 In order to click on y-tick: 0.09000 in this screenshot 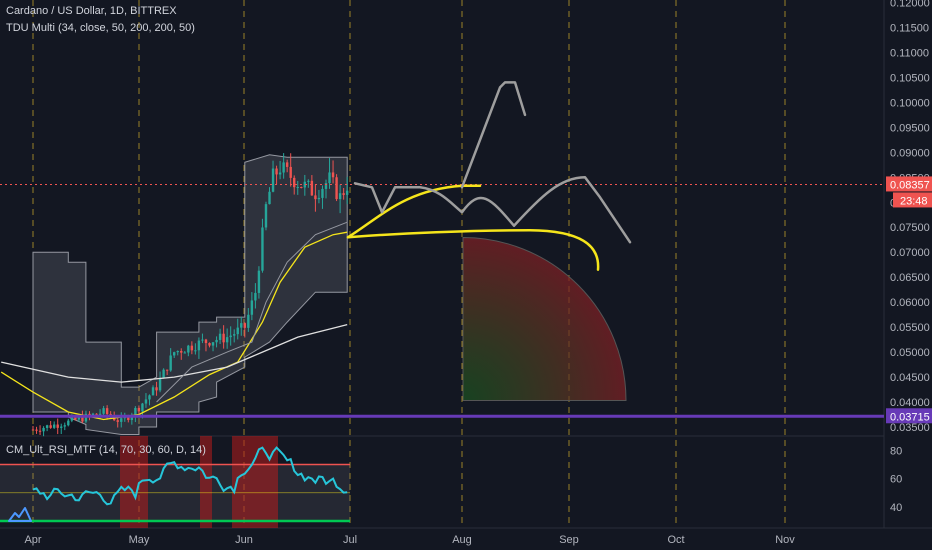, I will do `click(910, 153)`.